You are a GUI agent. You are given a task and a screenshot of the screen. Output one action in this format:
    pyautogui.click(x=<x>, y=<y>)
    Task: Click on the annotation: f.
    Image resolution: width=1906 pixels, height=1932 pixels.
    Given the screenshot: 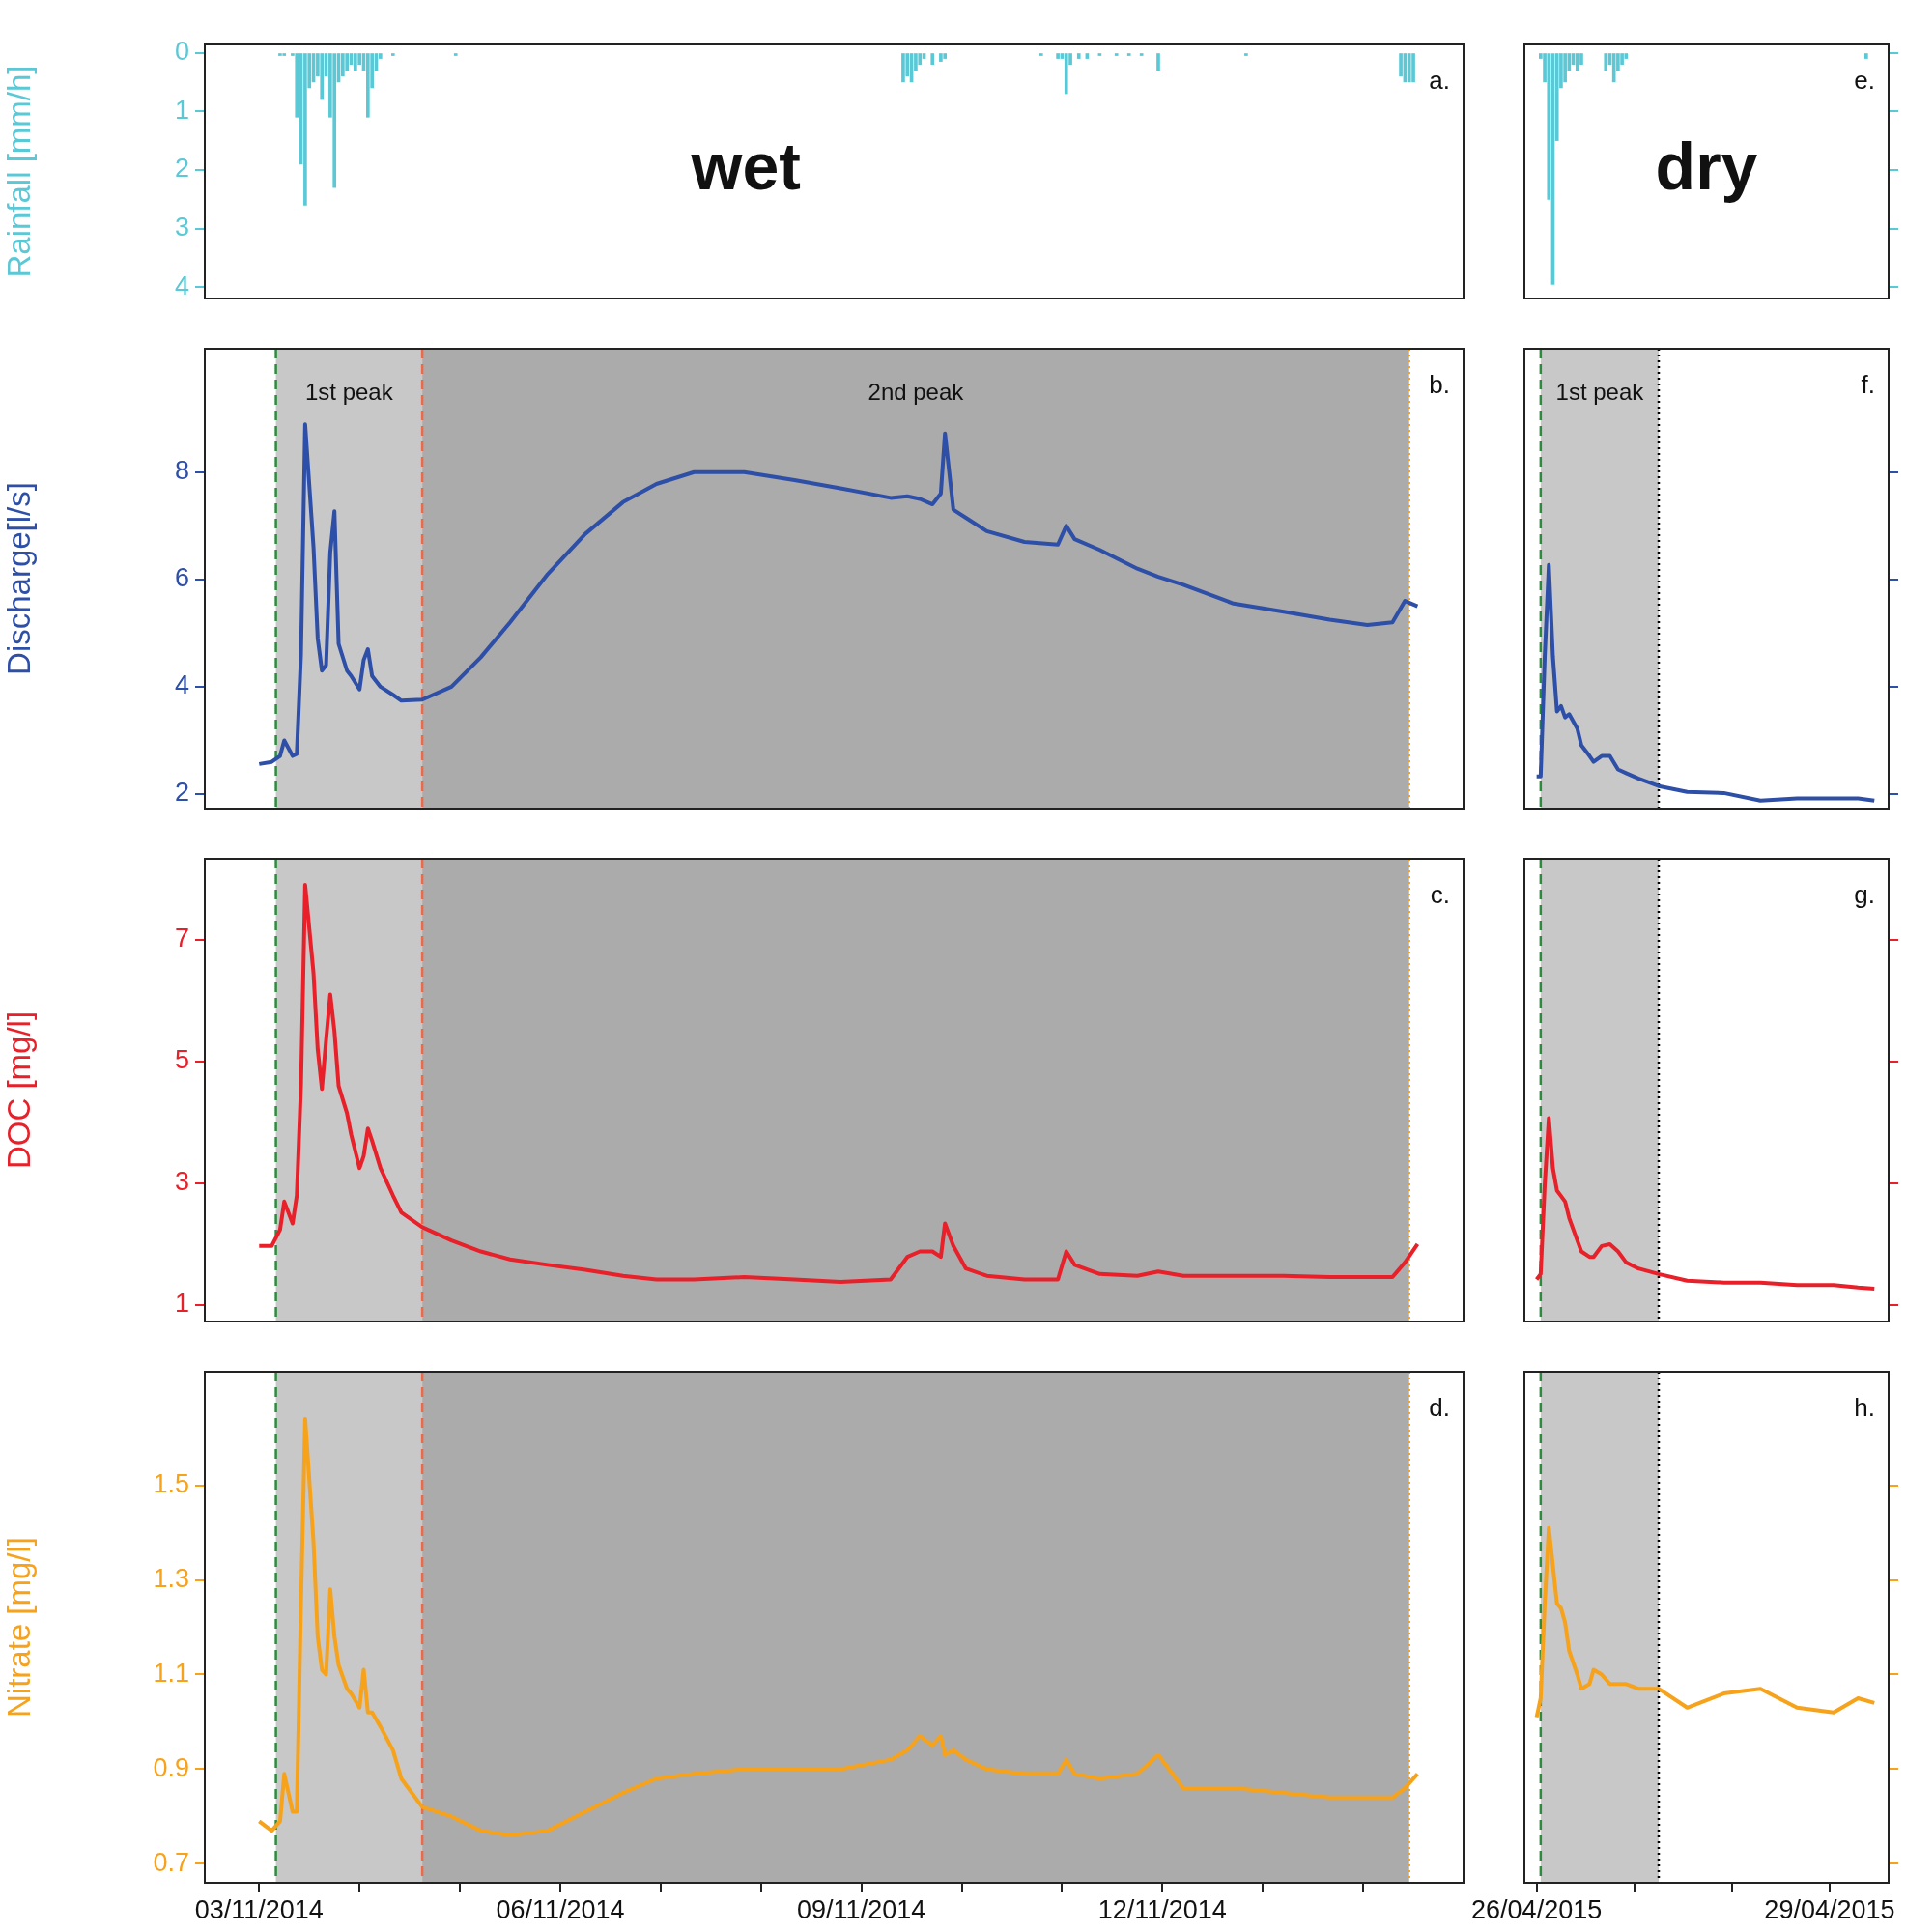 What is the action you would take?
    pyautogui.click(x=1868, y=385)
    